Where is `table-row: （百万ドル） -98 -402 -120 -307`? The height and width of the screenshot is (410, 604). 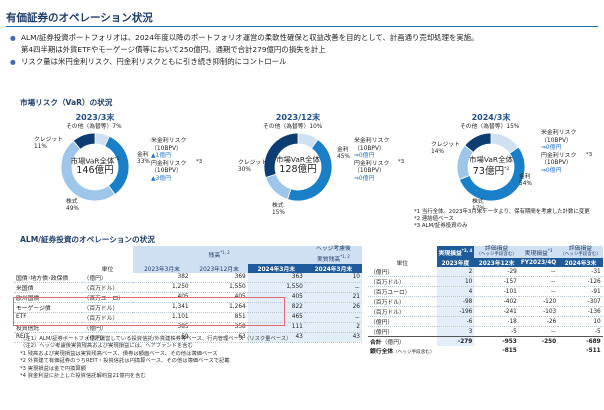 table-row: （百万ドル） -98 -402 -120 -307 is located at coordinates (485, 301).